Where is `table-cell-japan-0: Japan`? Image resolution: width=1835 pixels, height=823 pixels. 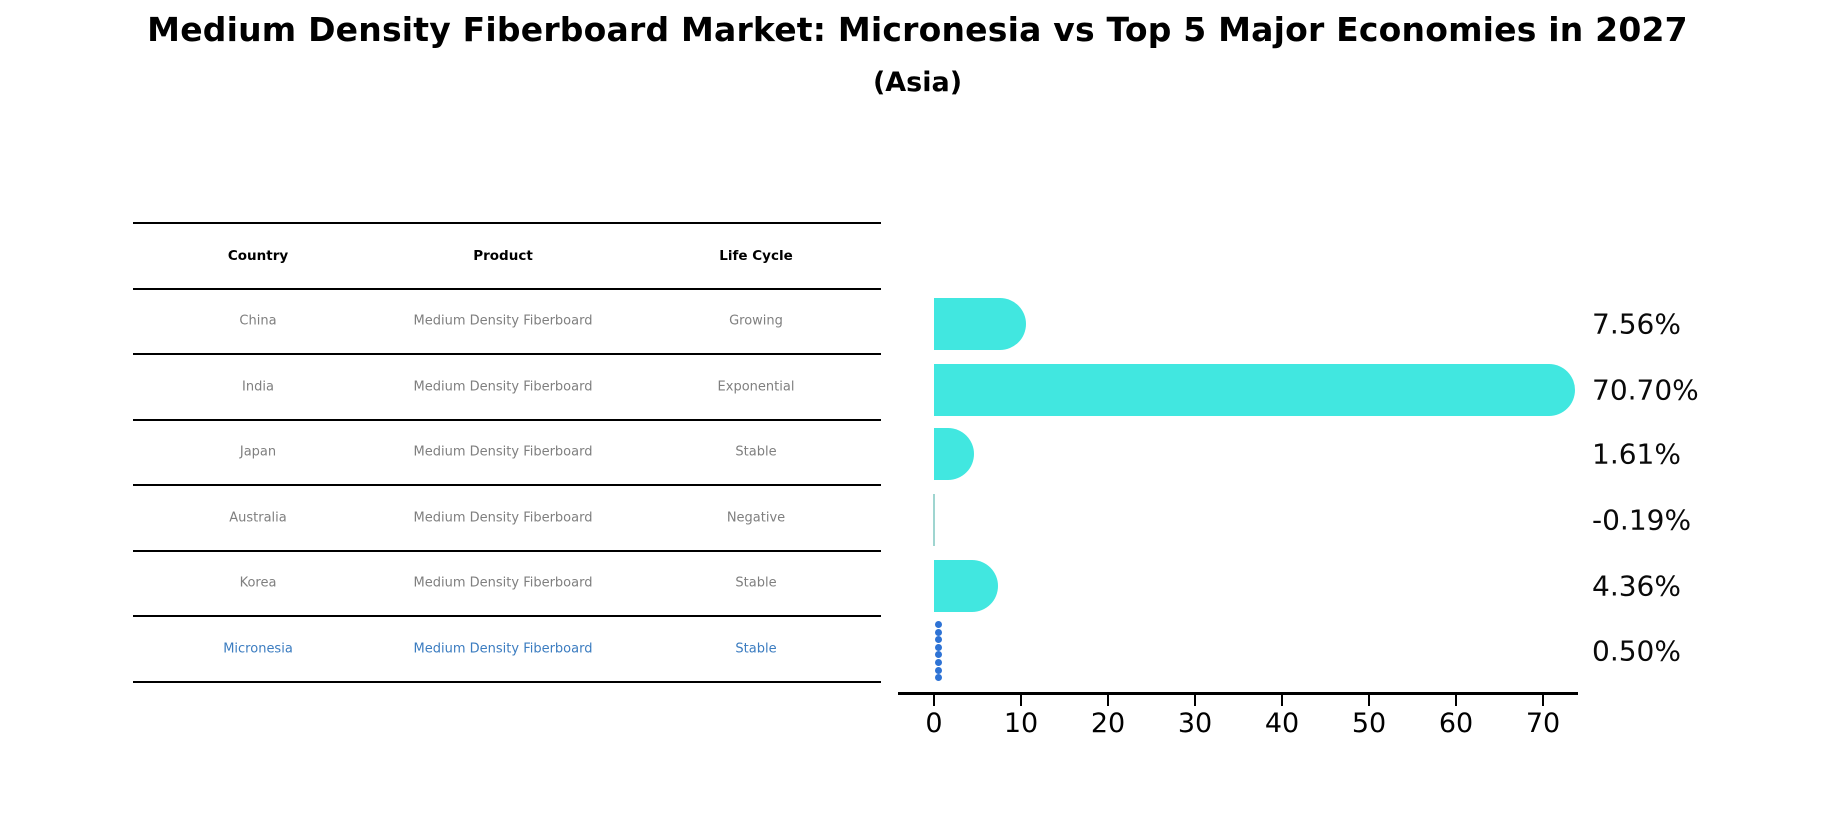 table-cell-japan-0: Japan is located at coordinates (258, 452).